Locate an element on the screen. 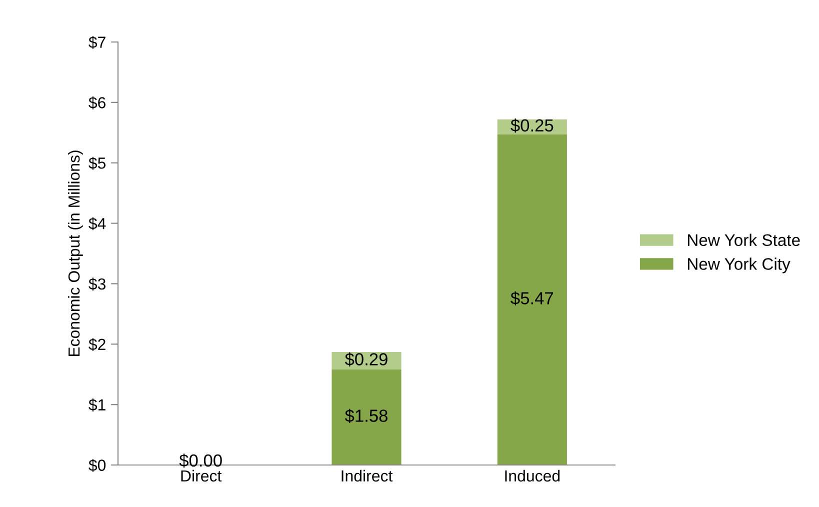 The image size is (819, 507). data-label: $0.29 is located at coordinates (366, 359).